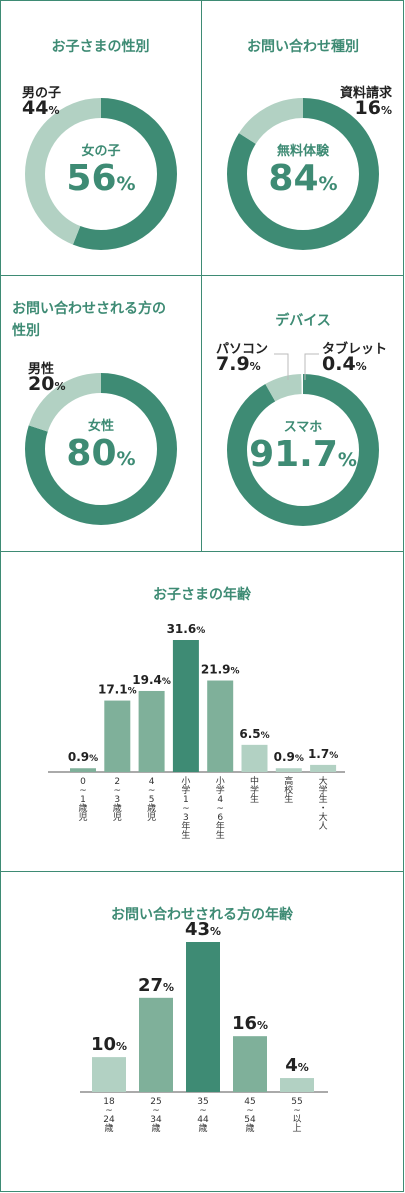 This screenshot has height=1193, width=405. I want to click on category-label-char: 学, so click(185, 790).